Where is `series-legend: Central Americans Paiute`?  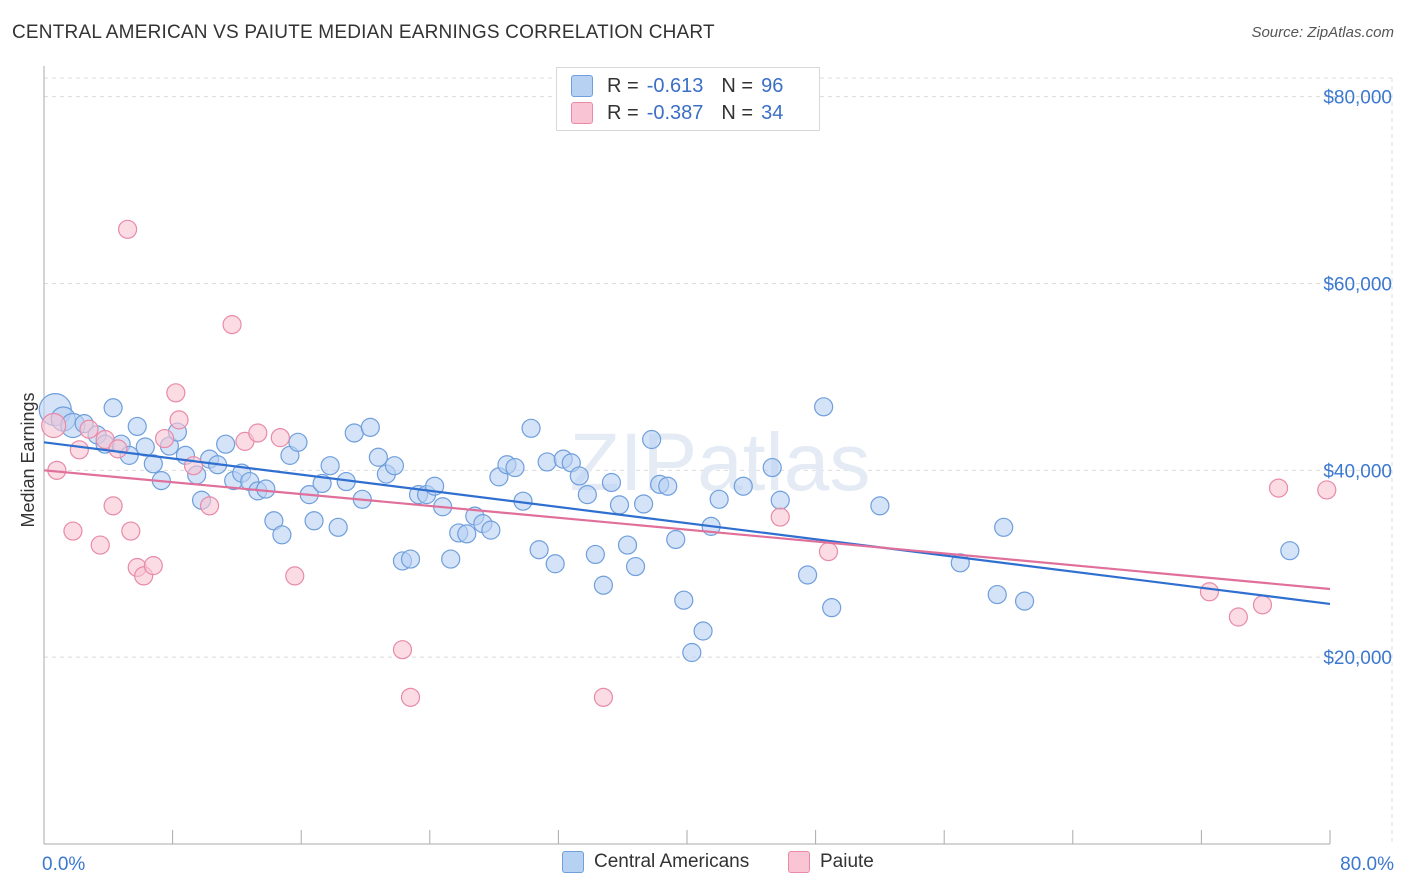
series-legend: Central Americans Paiute is located at coordinates (703, 864).